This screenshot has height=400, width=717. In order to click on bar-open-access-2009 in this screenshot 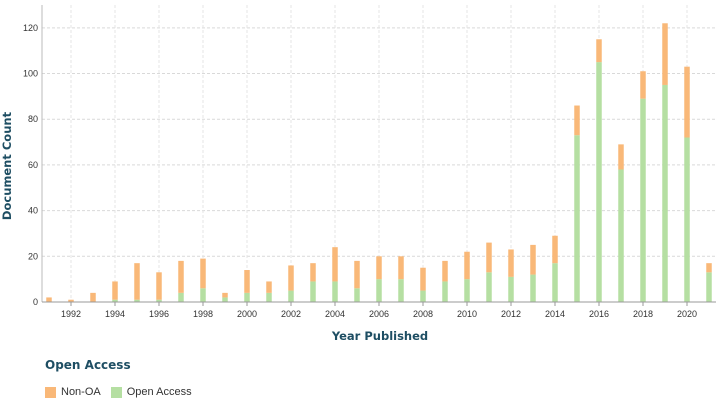, I will do `click(445, 291)`.